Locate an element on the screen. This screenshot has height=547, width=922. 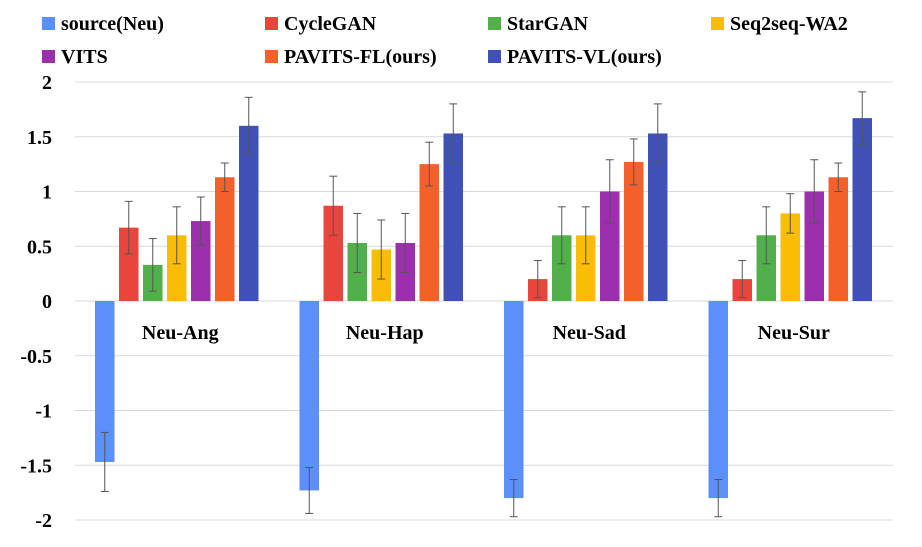
y-tick-label: -1.5 is located at coordinates (36, 466).